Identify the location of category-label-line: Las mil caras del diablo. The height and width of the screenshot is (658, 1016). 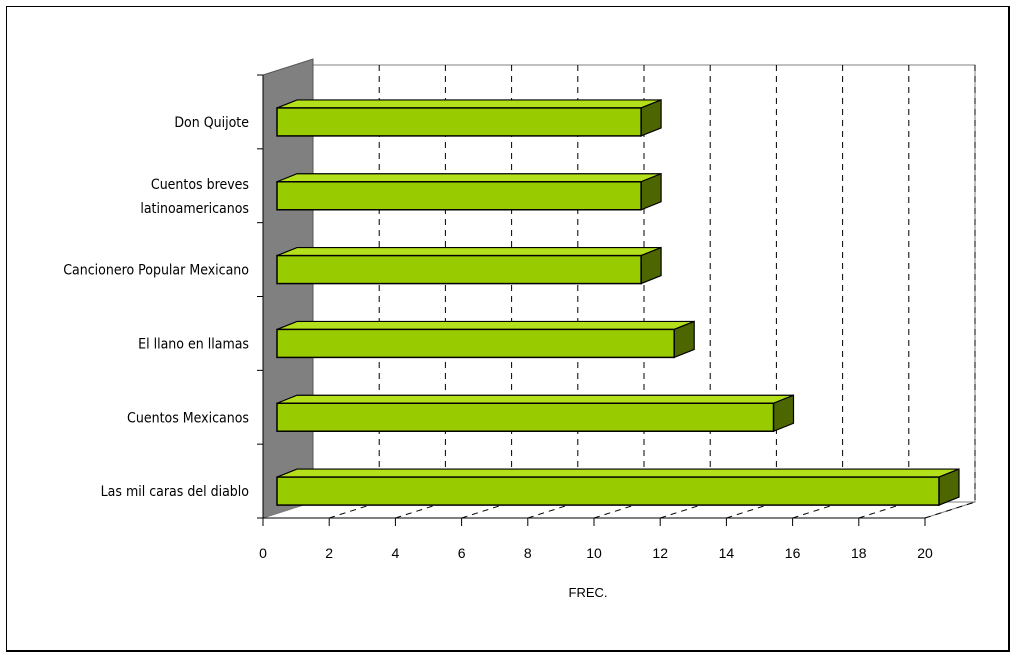
(175, 492).